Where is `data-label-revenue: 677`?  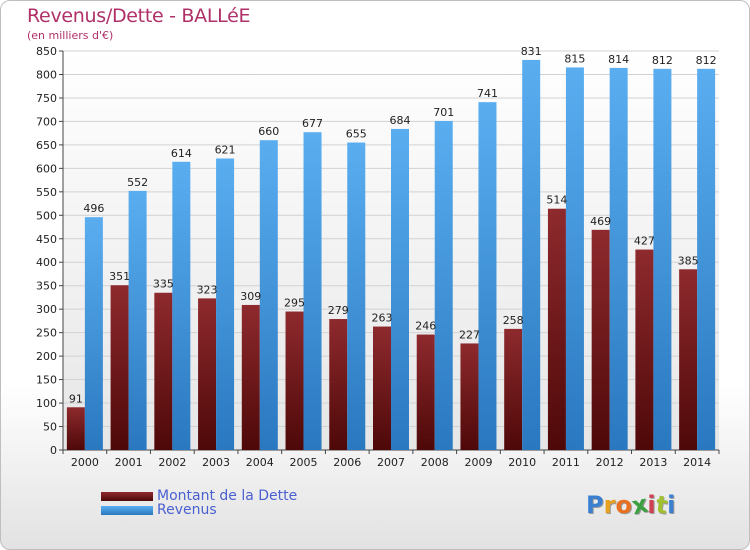
data-label-revenue: 677 is located at coordinates (312, 123).